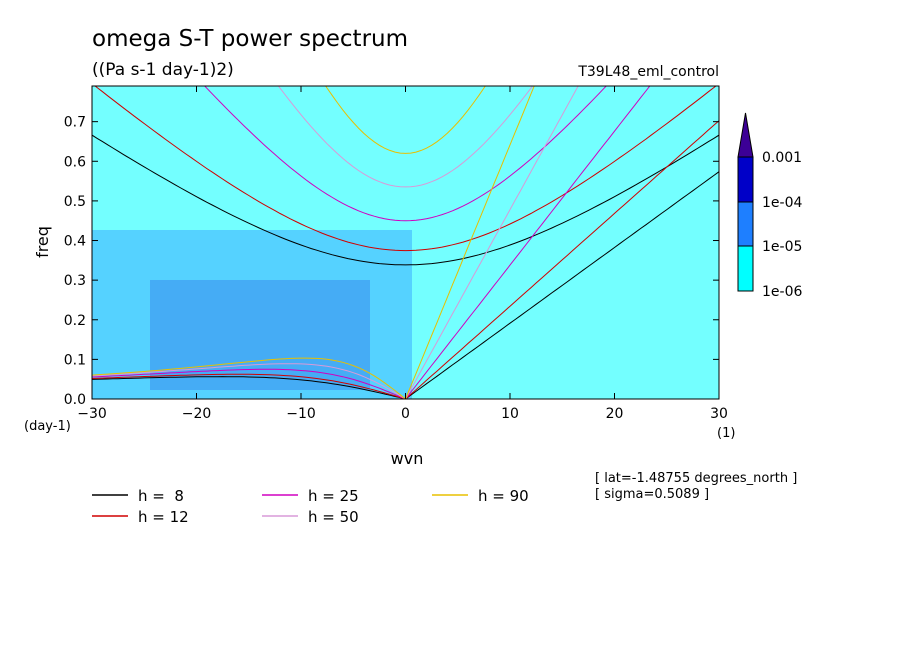  Describe the element at coordinates (92, 414) in the screenshot. I see `x-tick-label: −30` at that location.